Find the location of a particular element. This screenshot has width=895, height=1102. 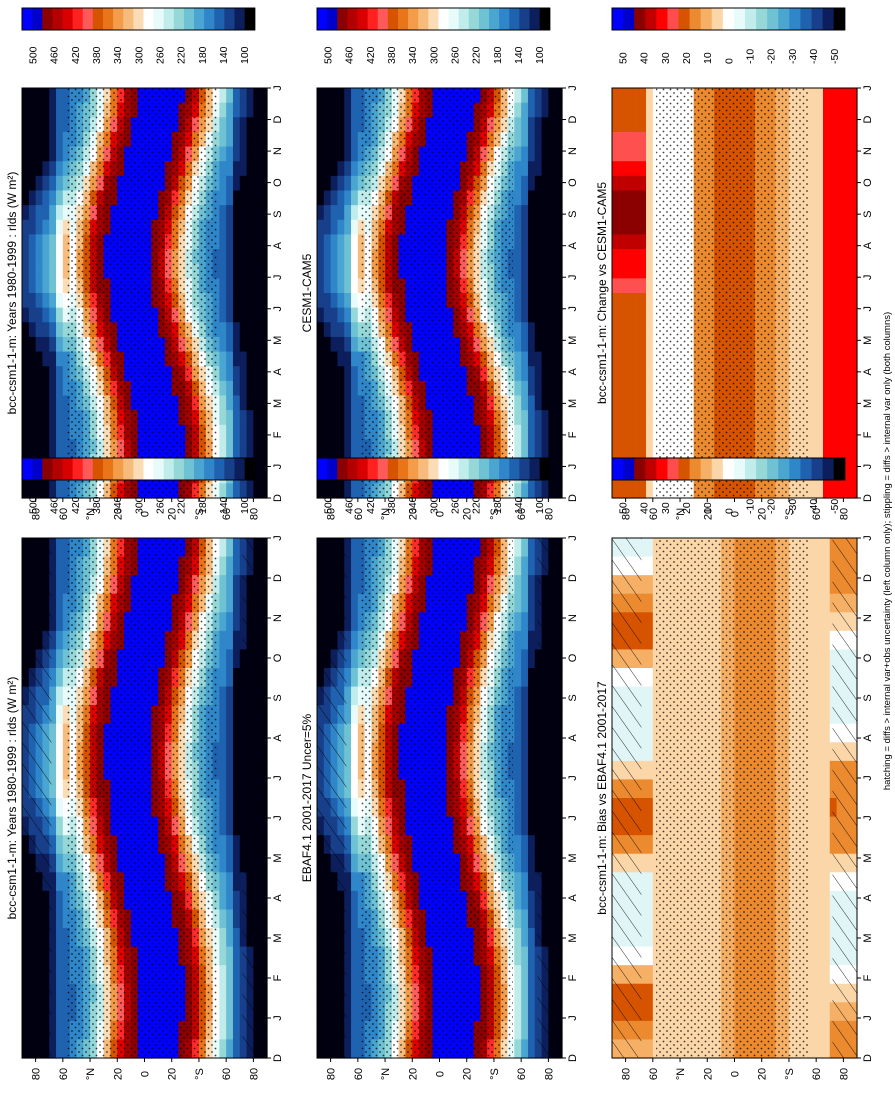

x-tick-label: J is located at coordinates (278, 309).